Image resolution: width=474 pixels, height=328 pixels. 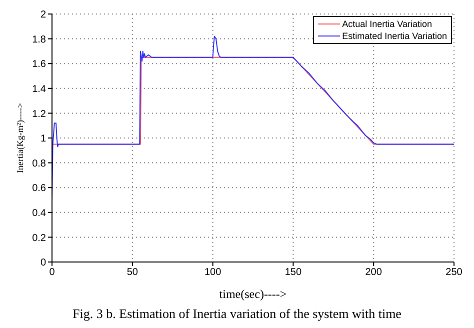 What do you see at coordinates (20, 138) in the screenshot?
I see `y-axis-title: Inertia(Kg-m²)---->` at bounding box center [20, 138].